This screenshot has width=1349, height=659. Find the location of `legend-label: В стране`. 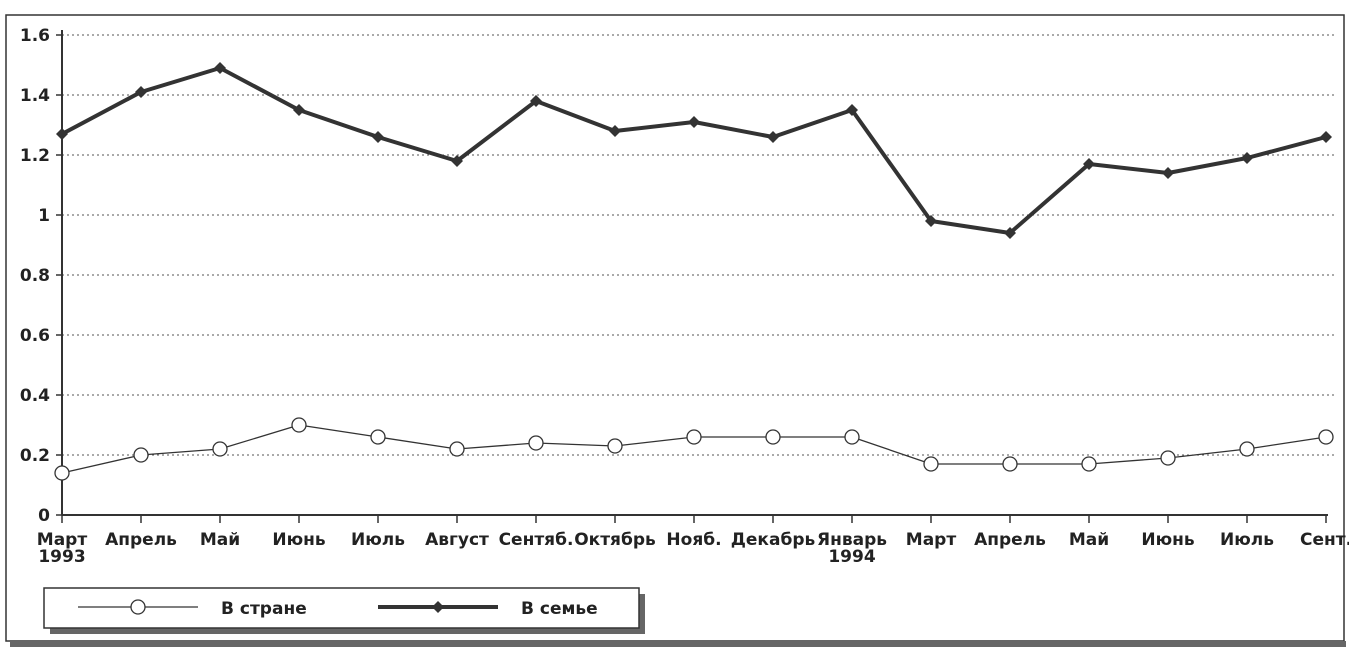

legend-label: В стране is located at coordinates (264, 609).